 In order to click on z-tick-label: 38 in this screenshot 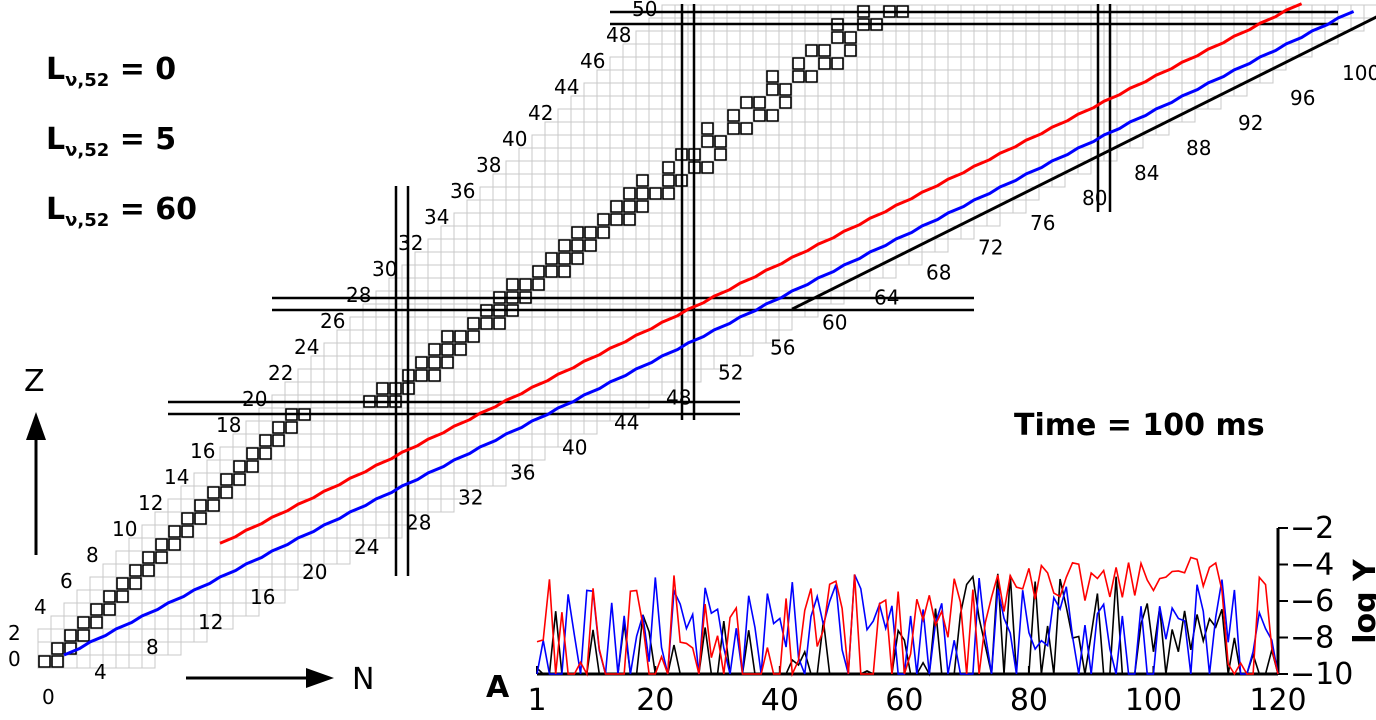, I will do `click(488, 165)`.